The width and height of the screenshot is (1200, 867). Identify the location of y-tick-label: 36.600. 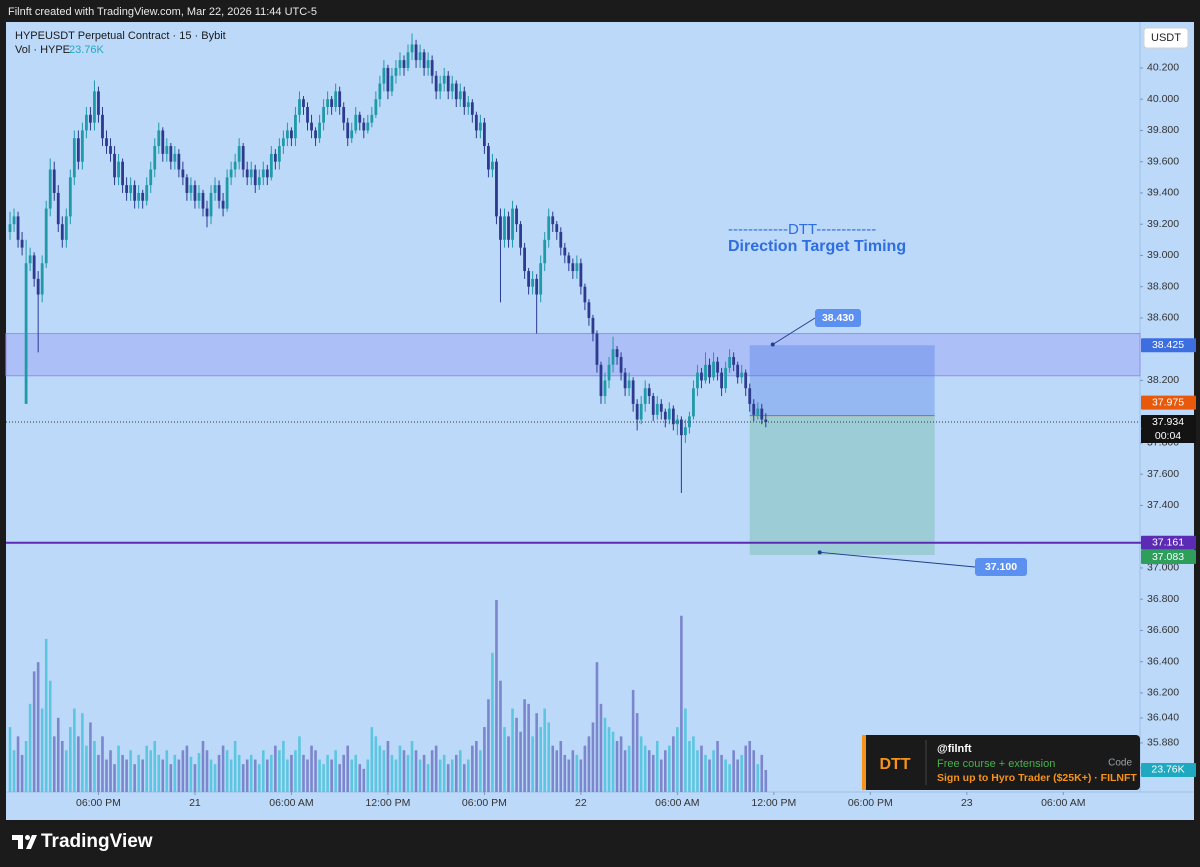
(1163, 630).